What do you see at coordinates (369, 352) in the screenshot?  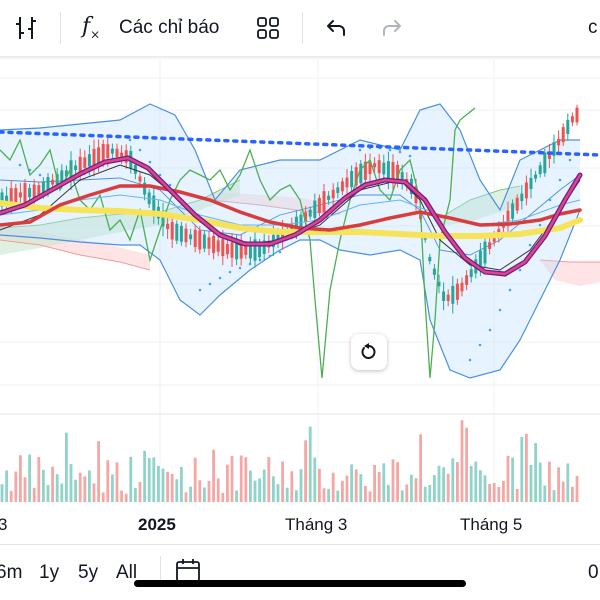 I see `reset-chart-button` at bounding box center [369, 352].